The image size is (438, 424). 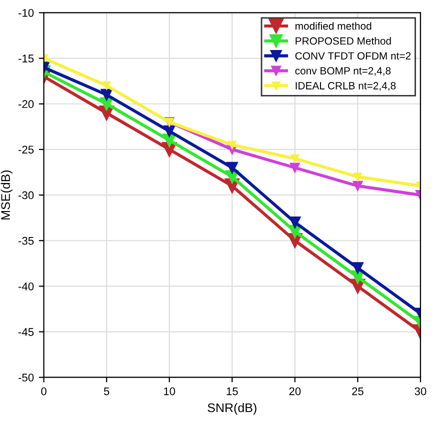 What do you see at coordinates (295, 391) in the screenshot?
I see `x-tick-label: 20` at bounding box center [295, 391].